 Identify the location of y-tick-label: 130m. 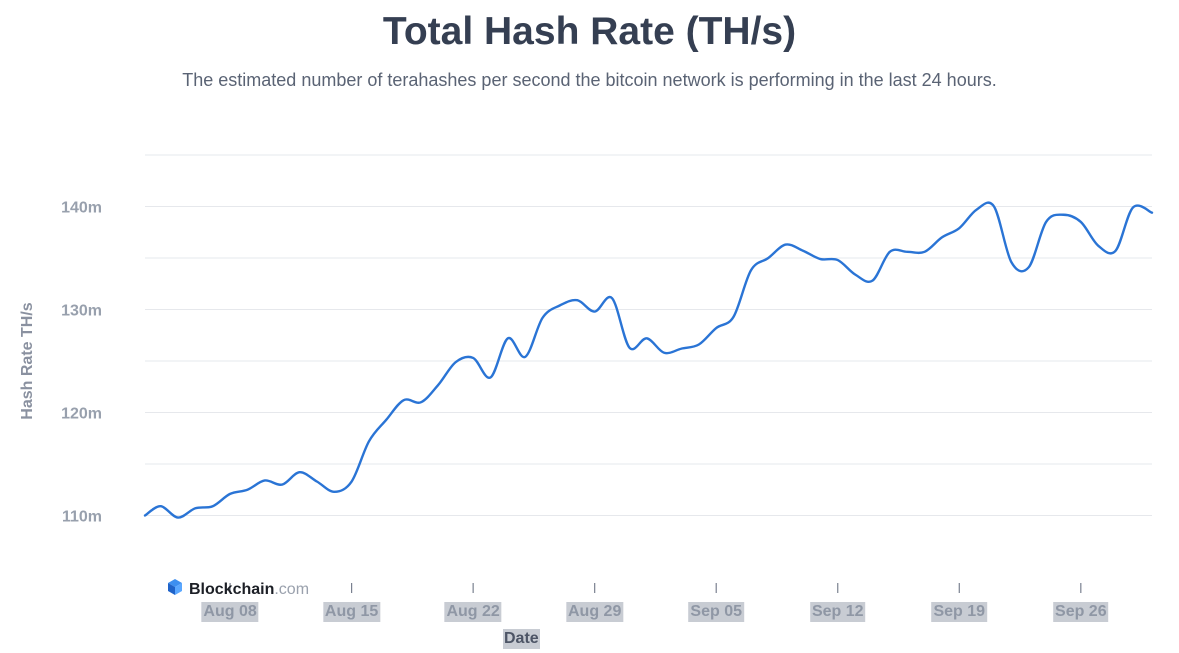
(81, 311).